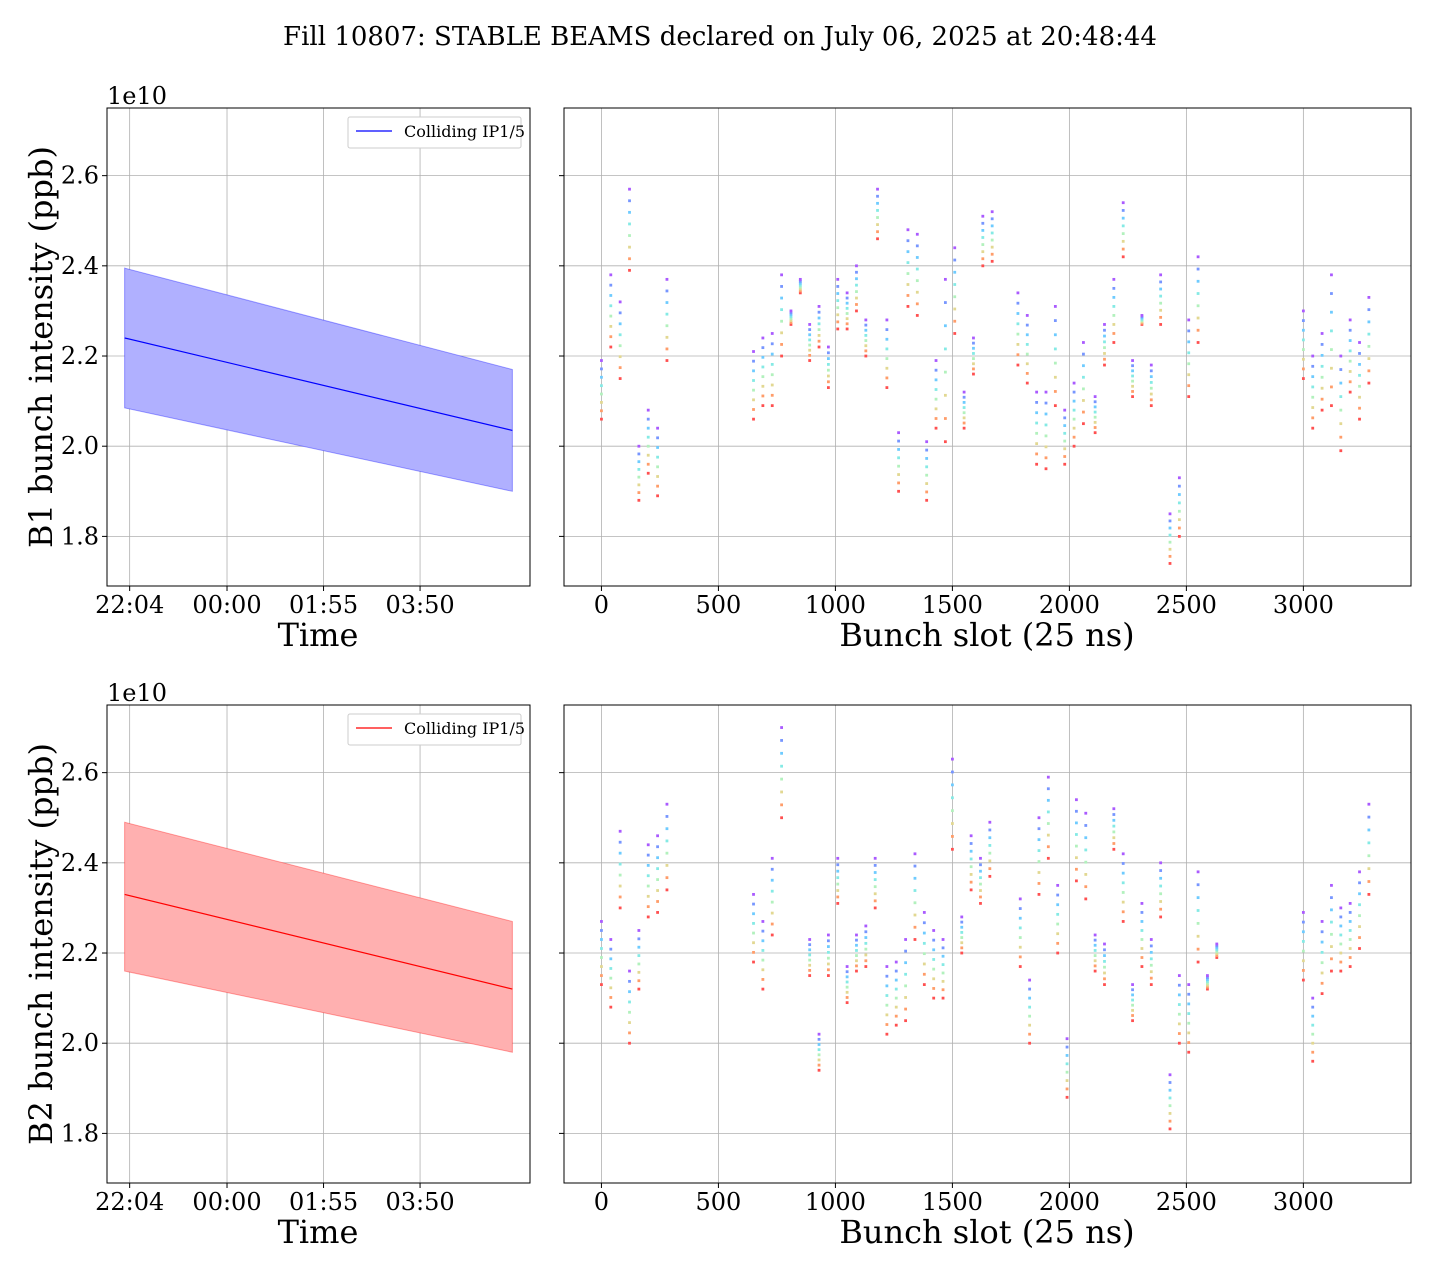 The height and width of the screenshot is (1280, 1440). Describe the element at coordinates (835, 1202) in the screenshot. I see `x-tick-label-b2-slots: 1000` at that location.